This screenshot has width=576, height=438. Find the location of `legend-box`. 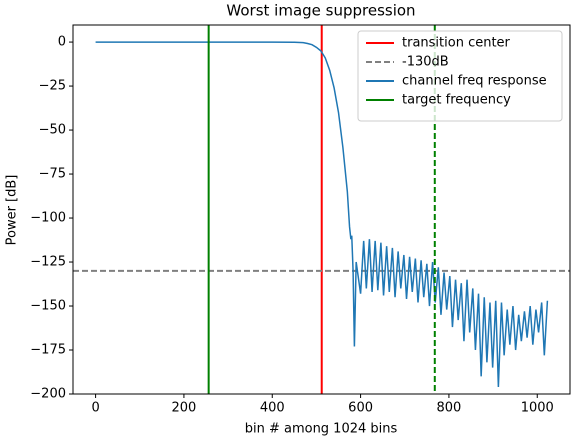

legend-box is located at coordinates (460, 76).